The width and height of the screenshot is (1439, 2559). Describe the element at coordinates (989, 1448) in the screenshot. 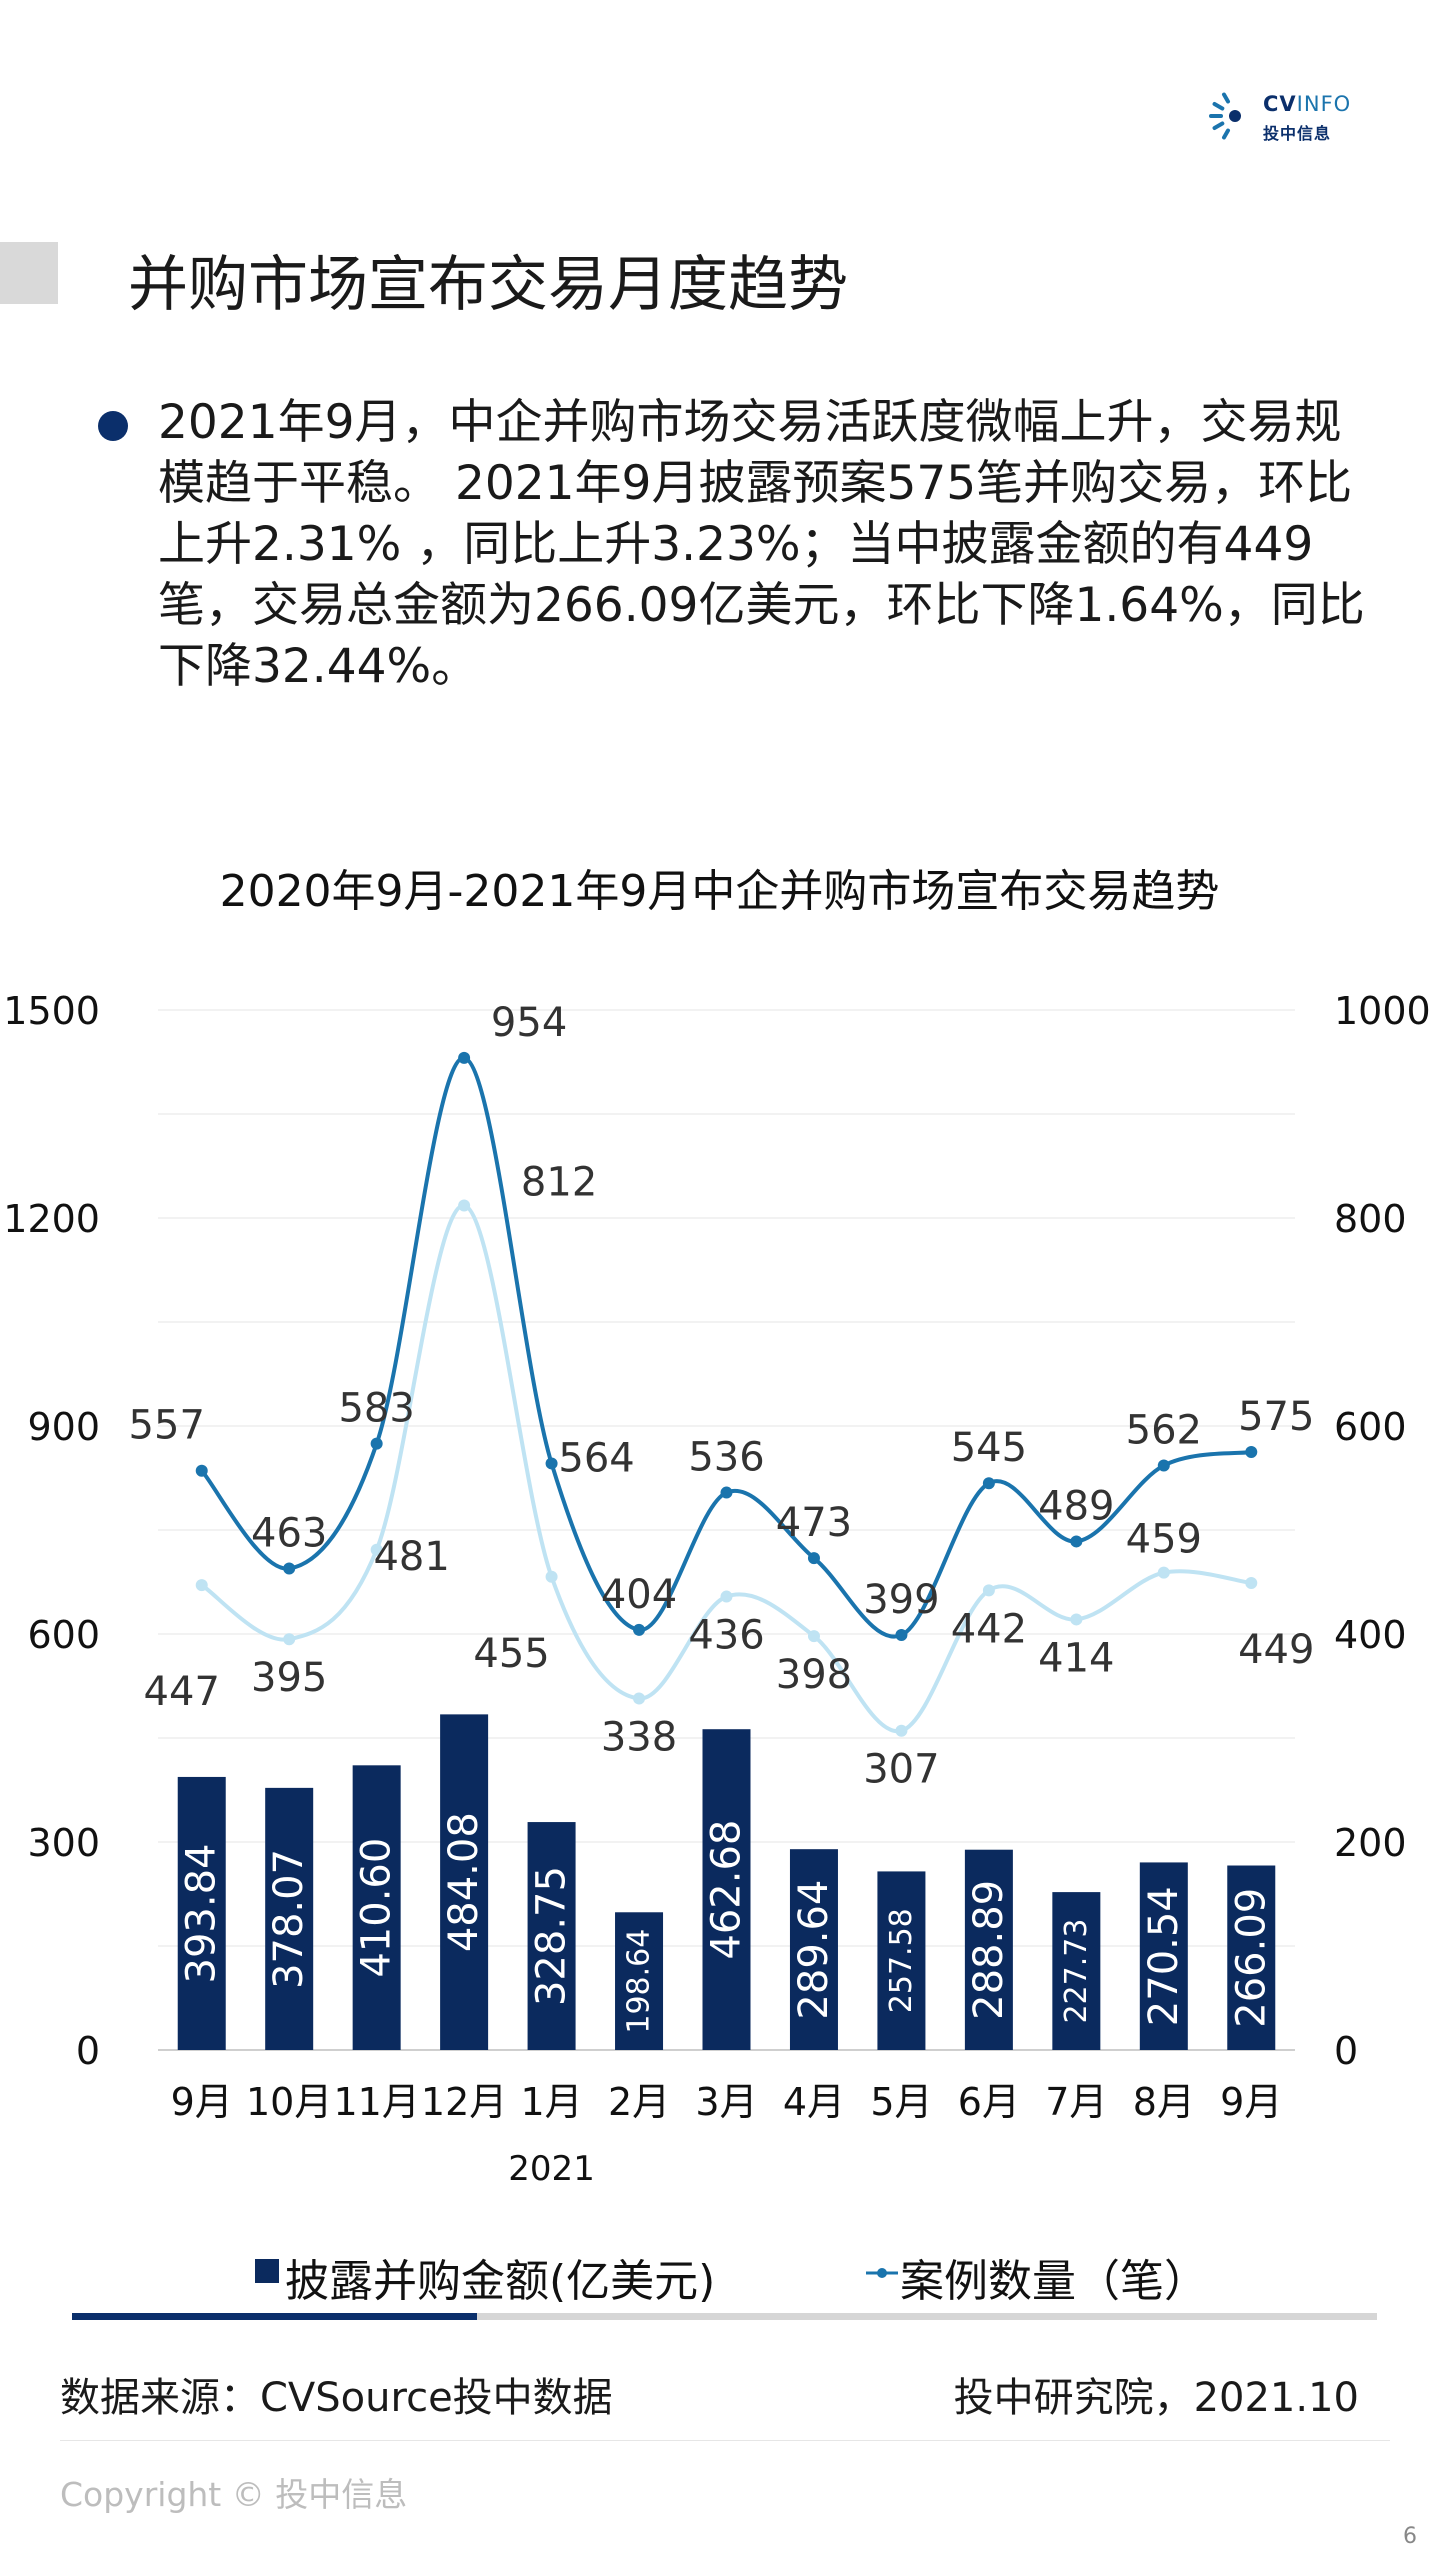

I see `count-data-label: 545` at that location.